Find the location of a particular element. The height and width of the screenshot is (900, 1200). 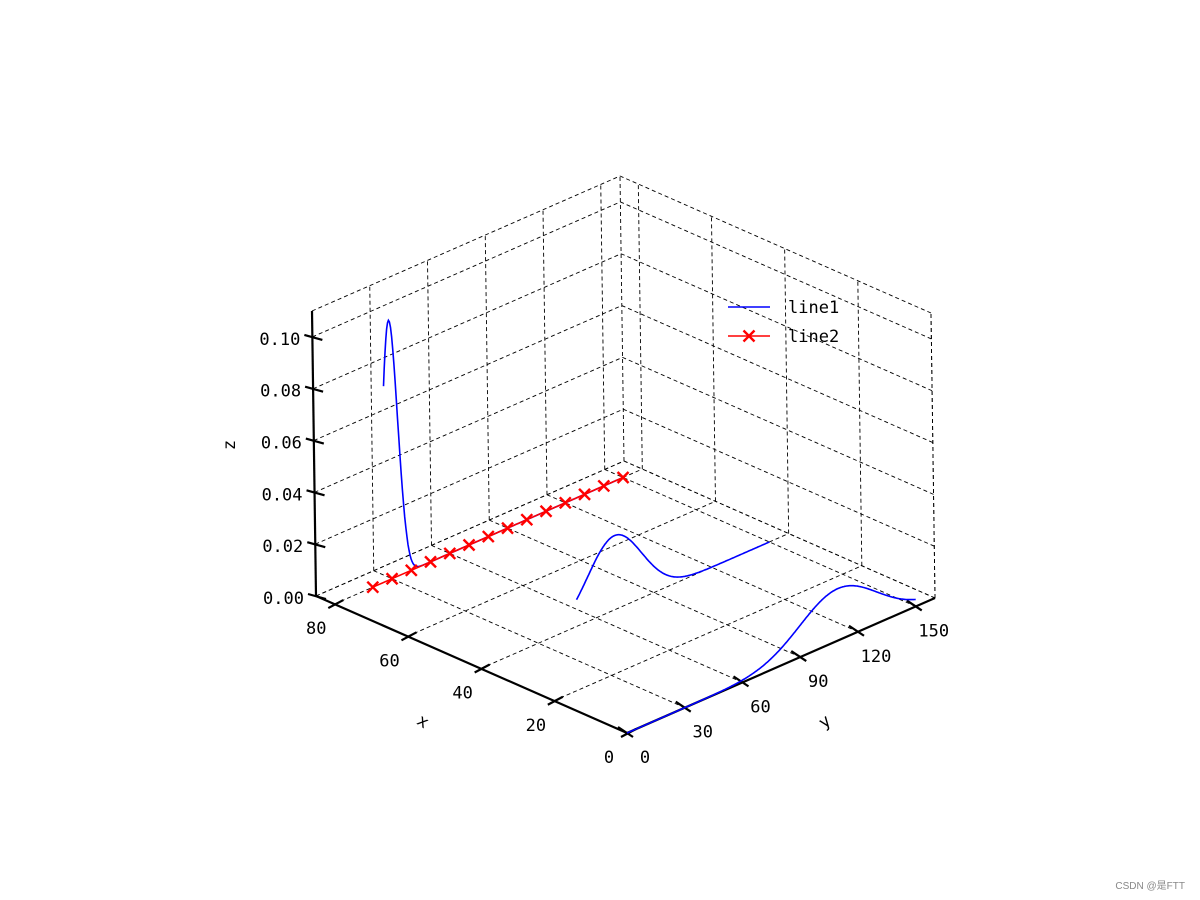

y-tick-label: 0 is located at coordinates (645, 758).